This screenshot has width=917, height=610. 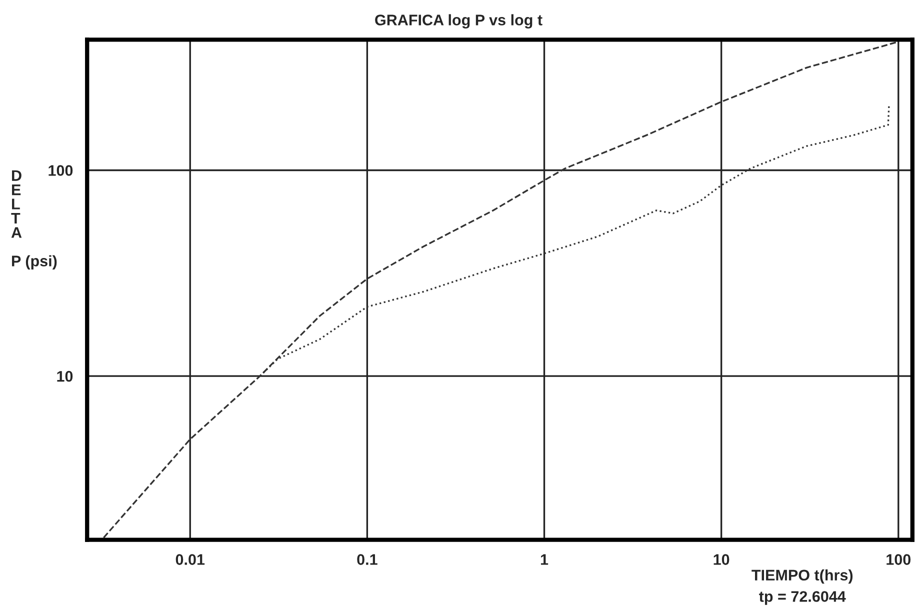 I want to click on x-axis-title: TIEMPO t(hrs), so click(x=802, y=576).